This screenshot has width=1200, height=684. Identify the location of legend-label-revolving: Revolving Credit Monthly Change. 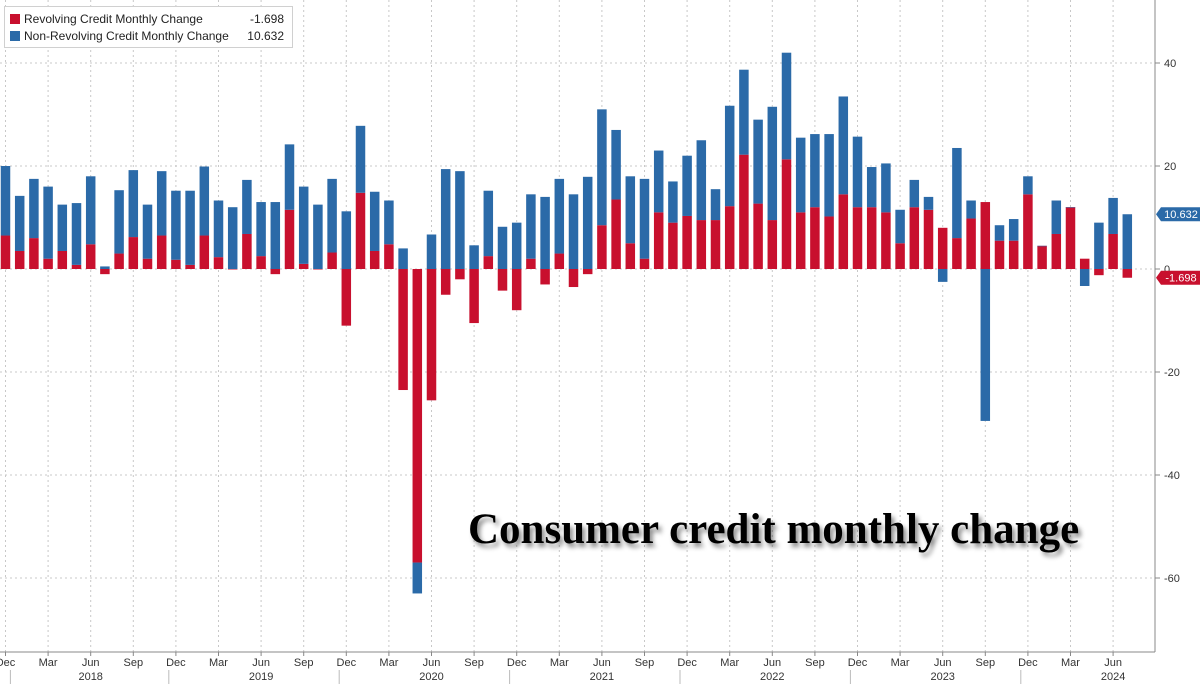
(113, 18).